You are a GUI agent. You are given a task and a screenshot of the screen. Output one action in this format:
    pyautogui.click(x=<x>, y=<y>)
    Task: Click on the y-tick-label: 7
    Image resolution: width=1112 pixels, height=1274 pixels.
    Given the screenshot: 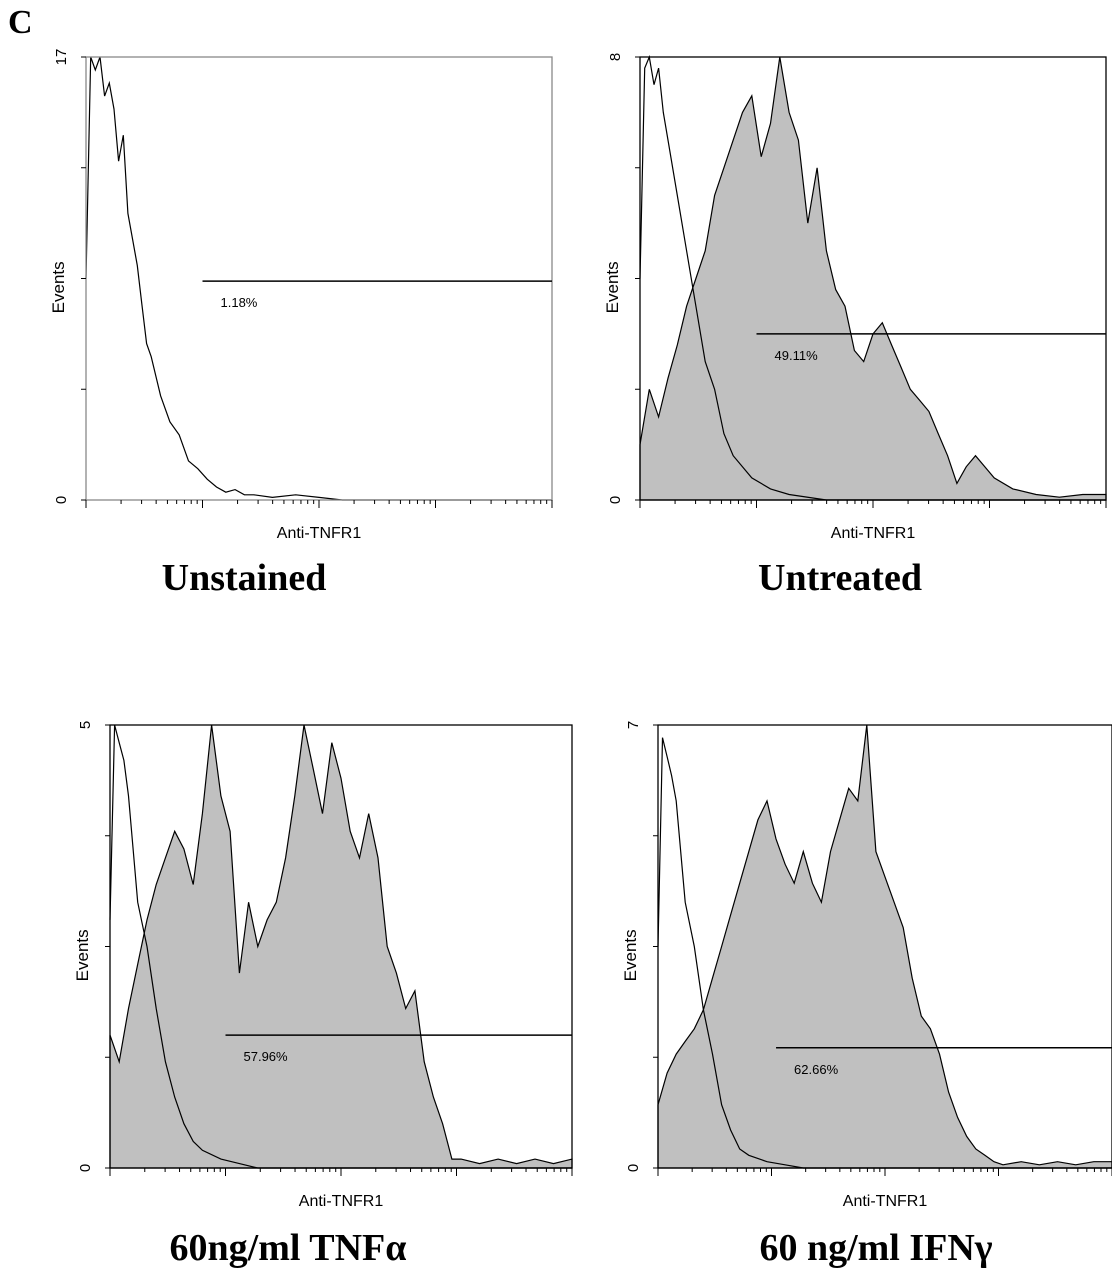 What is the action you would take?
    pyautogui.click(x=633, y=725)
    